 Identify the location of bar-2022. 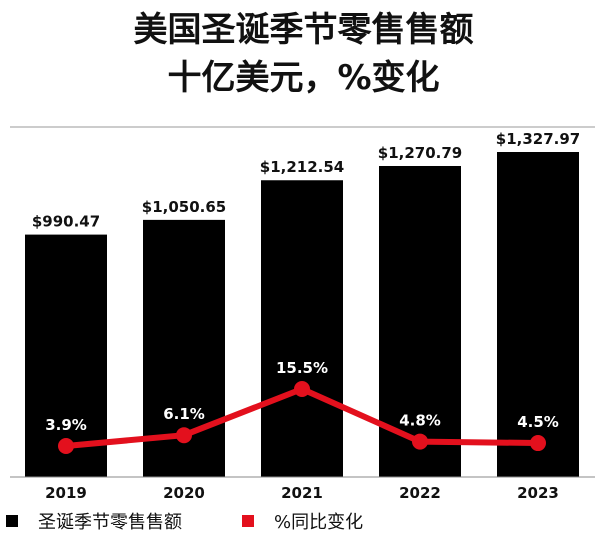
(420, 321).